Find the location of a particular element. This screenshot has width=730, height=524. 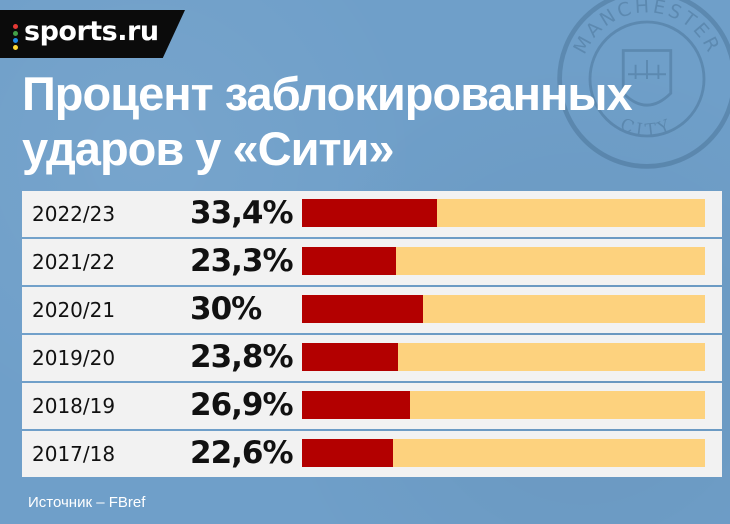

value-label: 26,9% is located at coordinates (242, 405).